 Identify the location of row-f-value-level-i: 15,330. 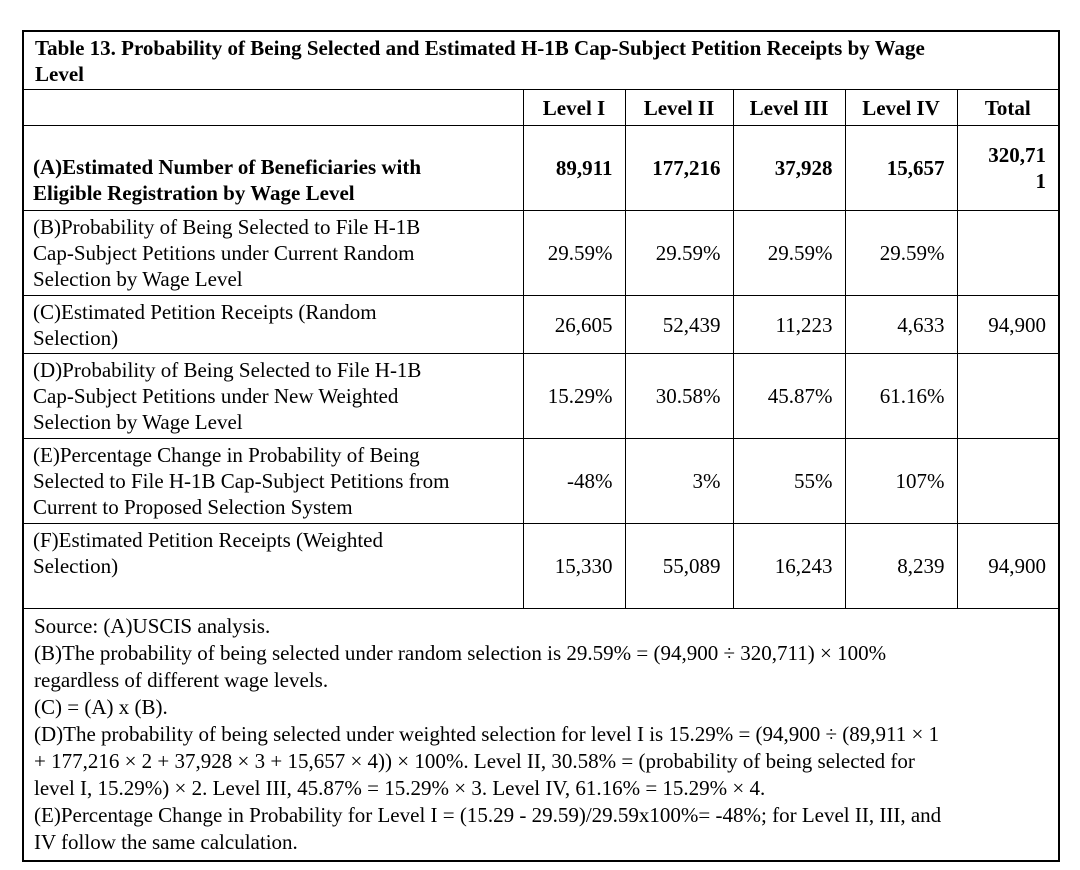
(574, 566).